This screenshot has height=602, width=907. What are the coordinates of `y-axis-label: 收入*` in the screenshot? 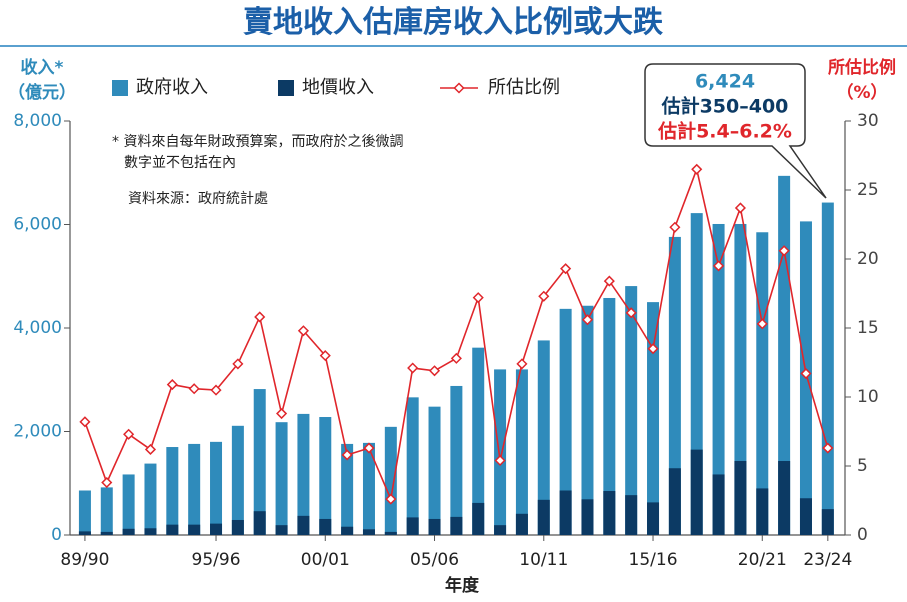 It's located at (42, 67).